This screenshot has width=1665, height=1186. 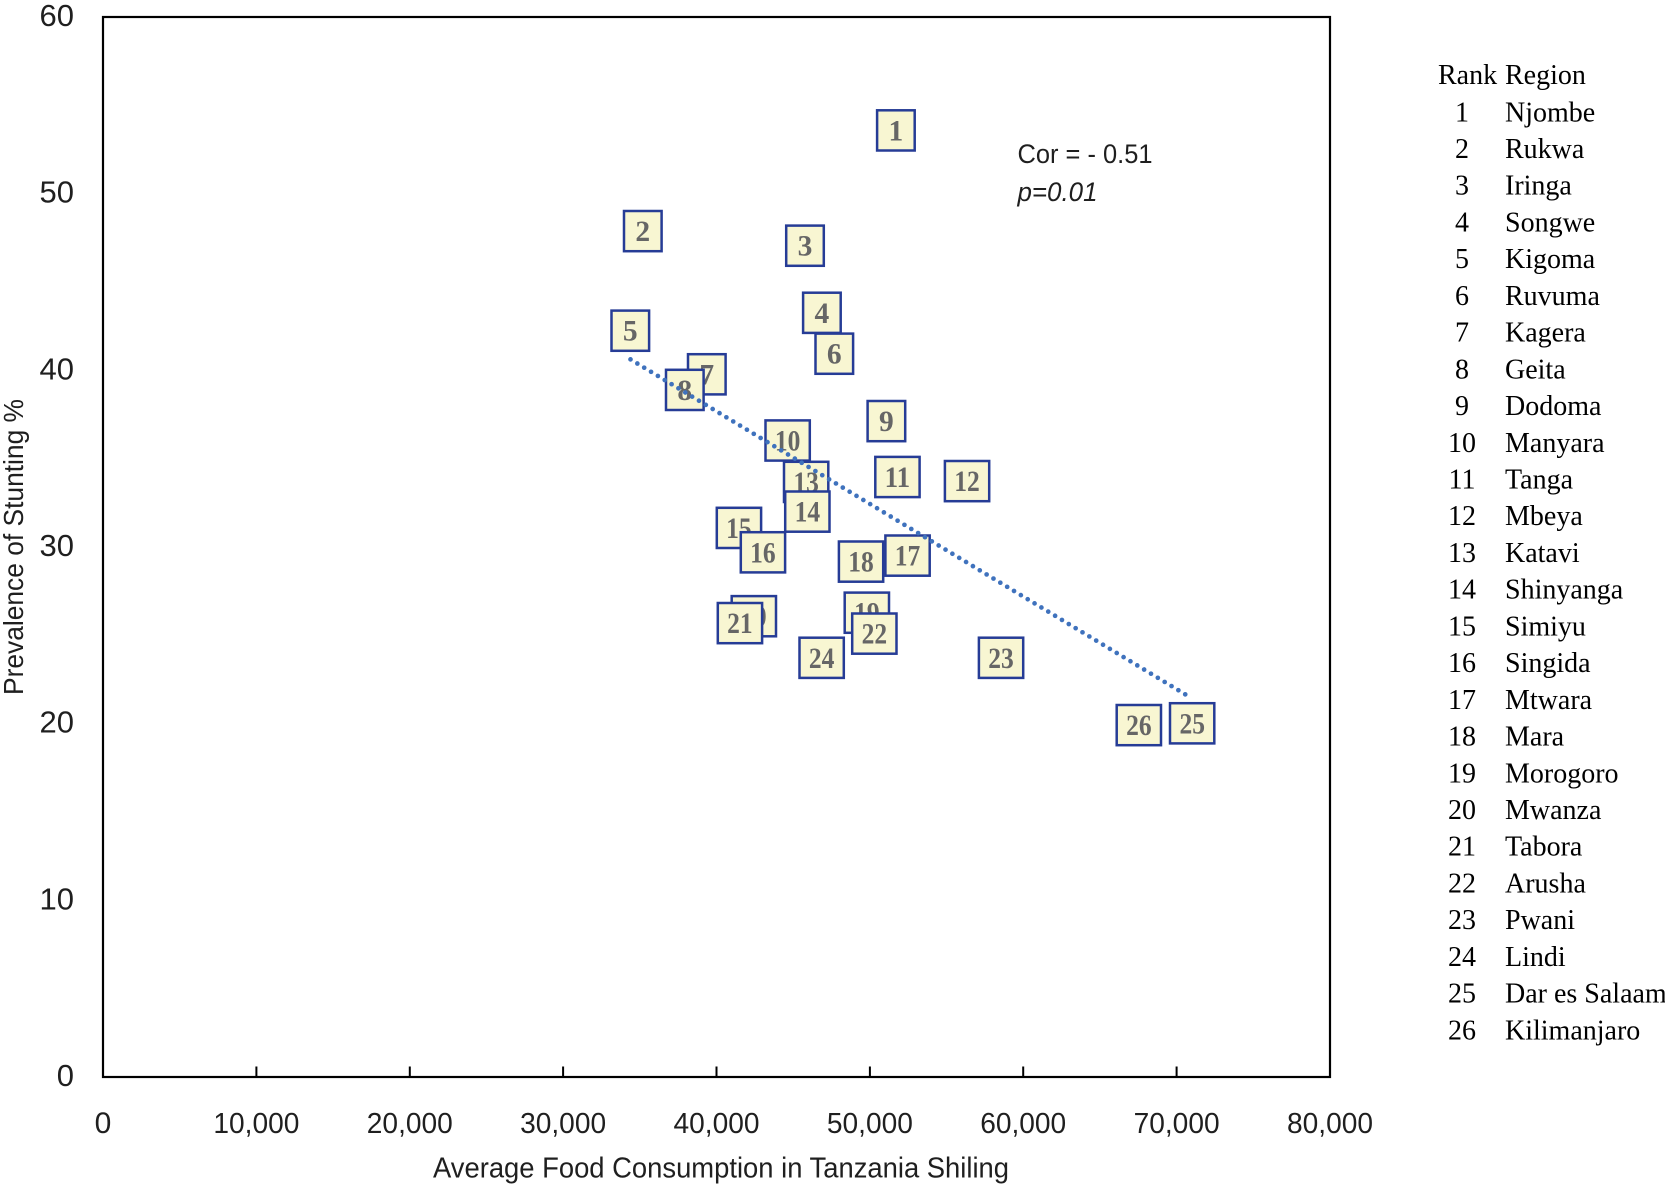 I want to click on svg-text: Kigoma, so click(x=1550, y=259).